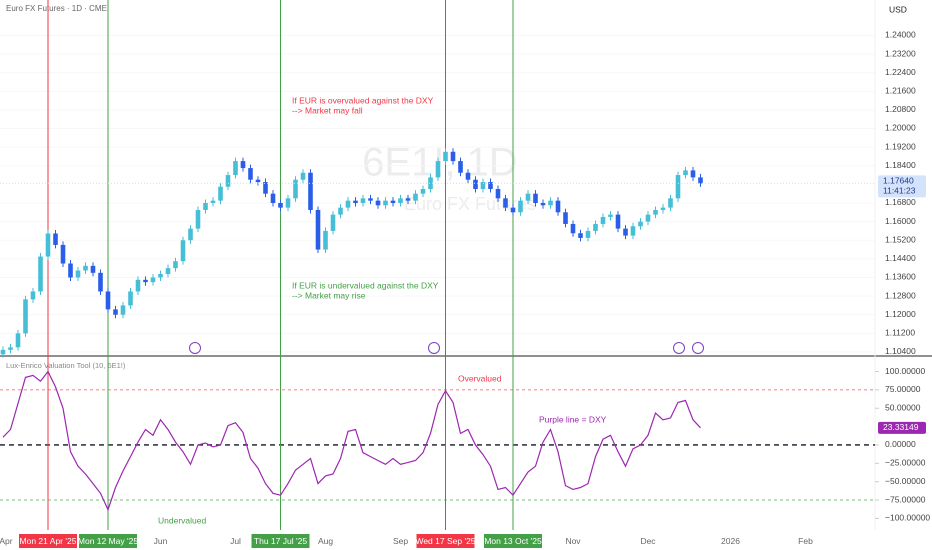 The image size is (932, 550). I want to click on y-tick-label: −50.00000, so click(905, 481).